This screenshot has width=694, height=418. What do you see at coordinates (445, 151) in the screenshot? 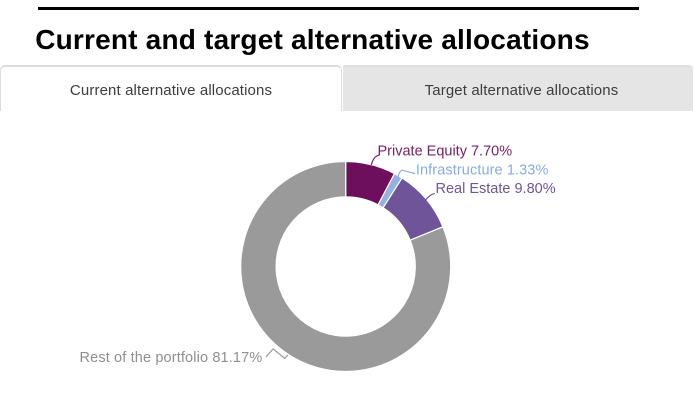
I see `svg-text: Private Equity 7.70%` at bounding box center [445, 151].